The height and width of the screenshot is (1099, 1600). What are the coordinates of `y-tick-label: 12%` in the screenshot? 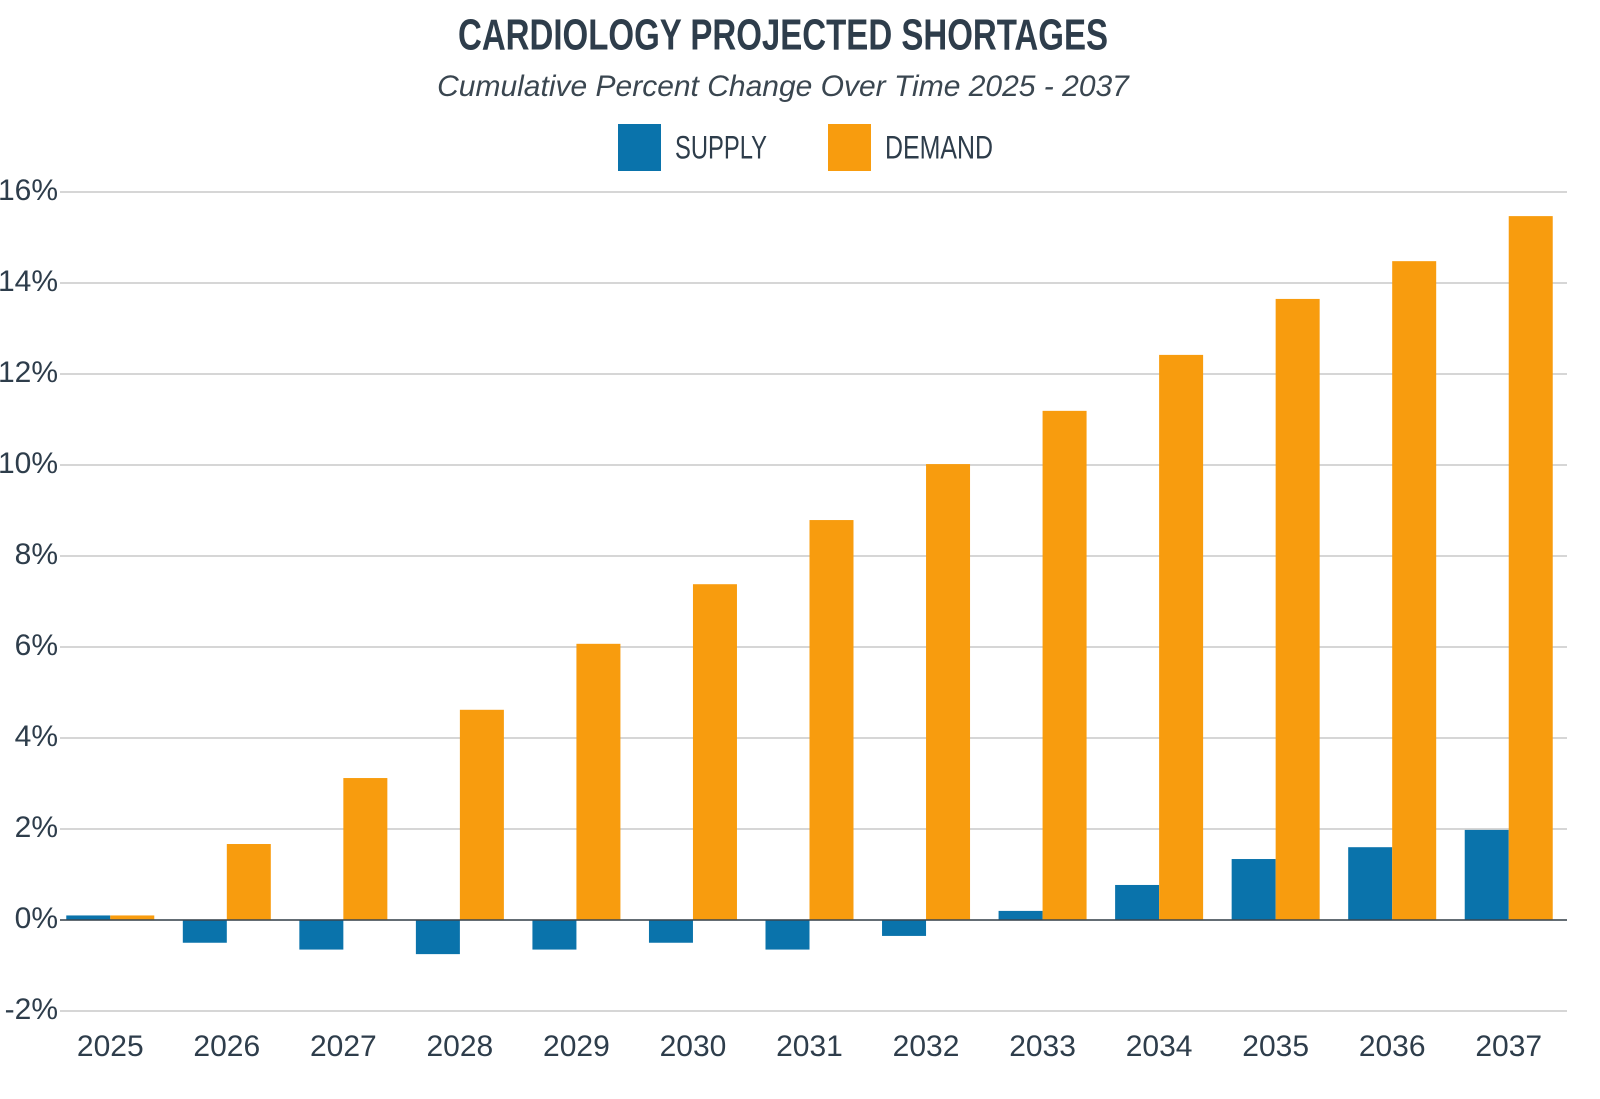 It's located at (29, 372).